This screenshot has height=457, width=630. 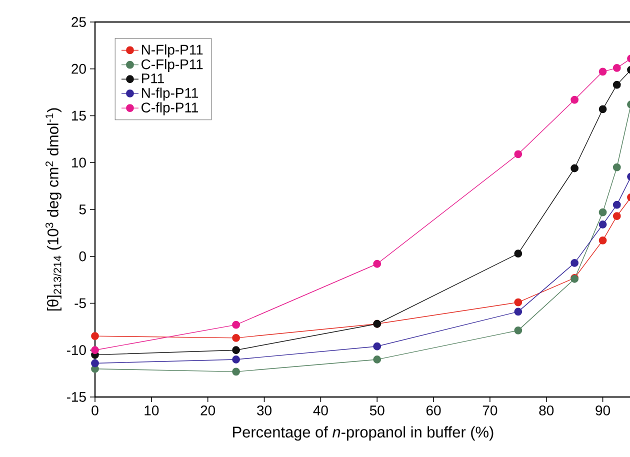 I want to click on y-tick-label: 0, so click(x=82, y=256).